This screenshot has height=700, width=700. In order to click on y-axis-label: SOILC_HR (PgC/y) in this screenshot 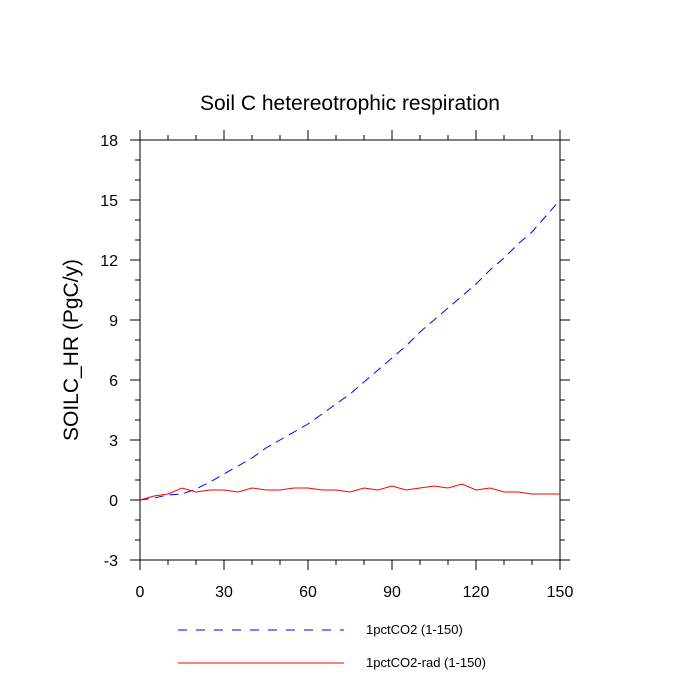, I will do `click(71, 350)`.